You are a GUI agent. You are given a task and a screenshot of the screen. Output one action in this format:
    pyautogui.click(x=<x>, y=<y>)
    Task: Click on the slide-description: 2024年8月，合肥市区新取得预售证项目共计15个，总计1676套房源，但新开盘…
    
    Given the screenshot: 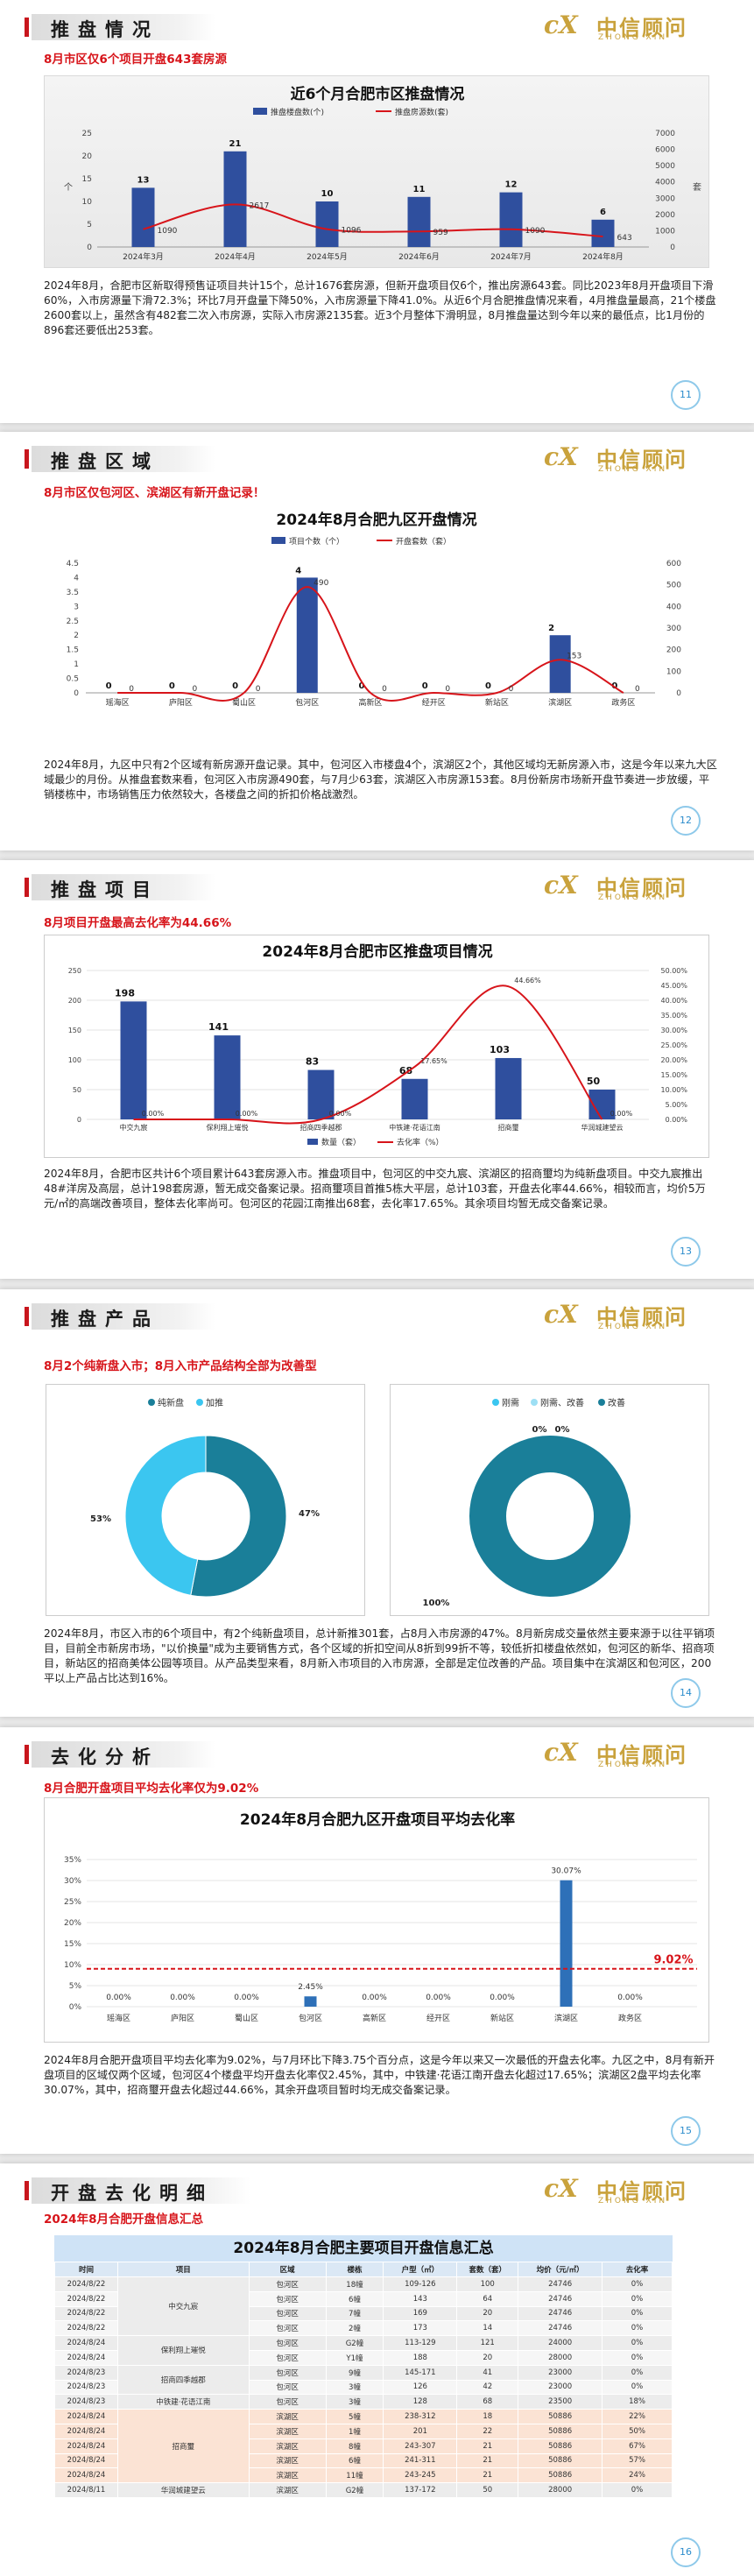 What is the action you would take?
    pyautogui.click(x=380, y=307)
    